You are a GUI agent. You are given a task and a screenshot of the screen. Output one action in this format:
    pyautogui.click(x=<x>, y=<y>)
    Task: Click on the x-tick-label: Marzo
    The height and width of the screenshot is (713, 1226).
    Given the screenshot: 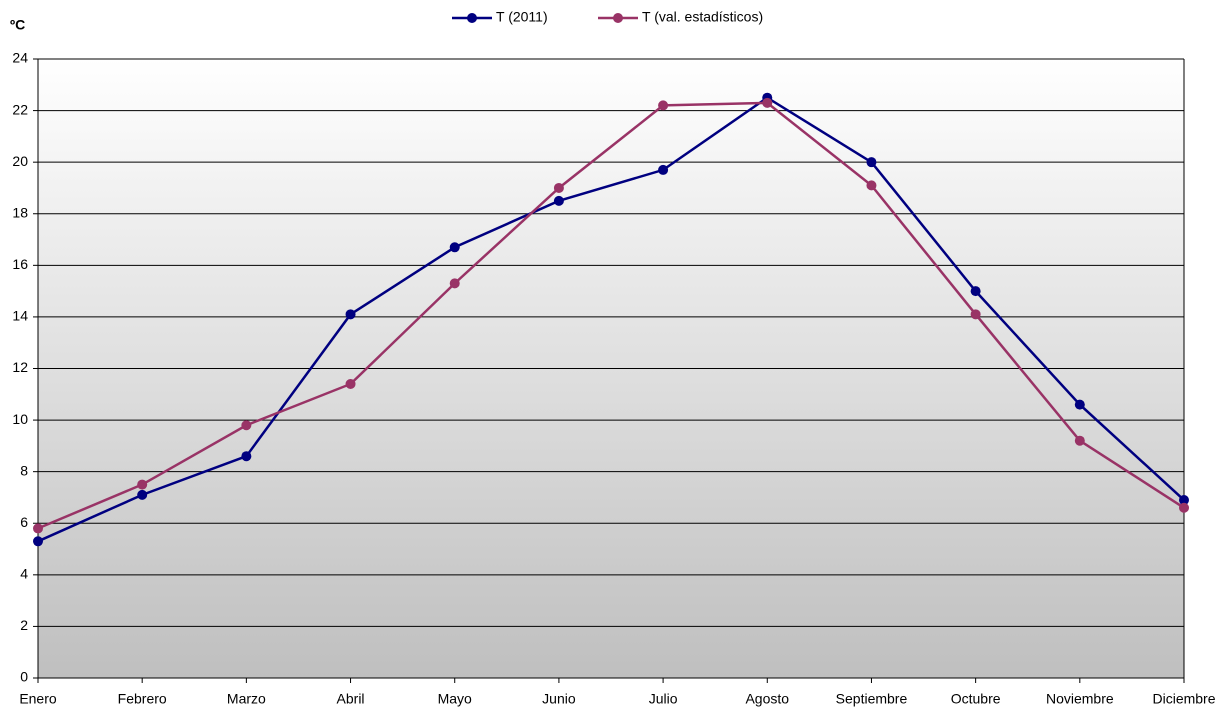 What is the action you would take?
    pyautogui.click(x=246, y=699)
    